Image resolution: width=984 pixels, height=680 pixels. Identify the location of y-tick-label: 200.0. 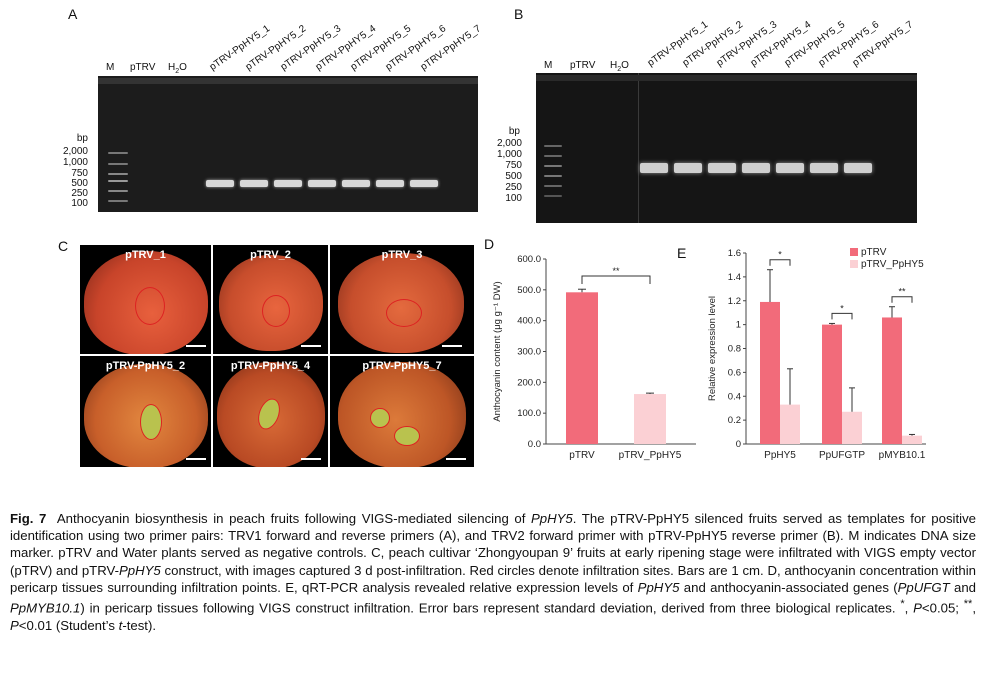
(529, 382).